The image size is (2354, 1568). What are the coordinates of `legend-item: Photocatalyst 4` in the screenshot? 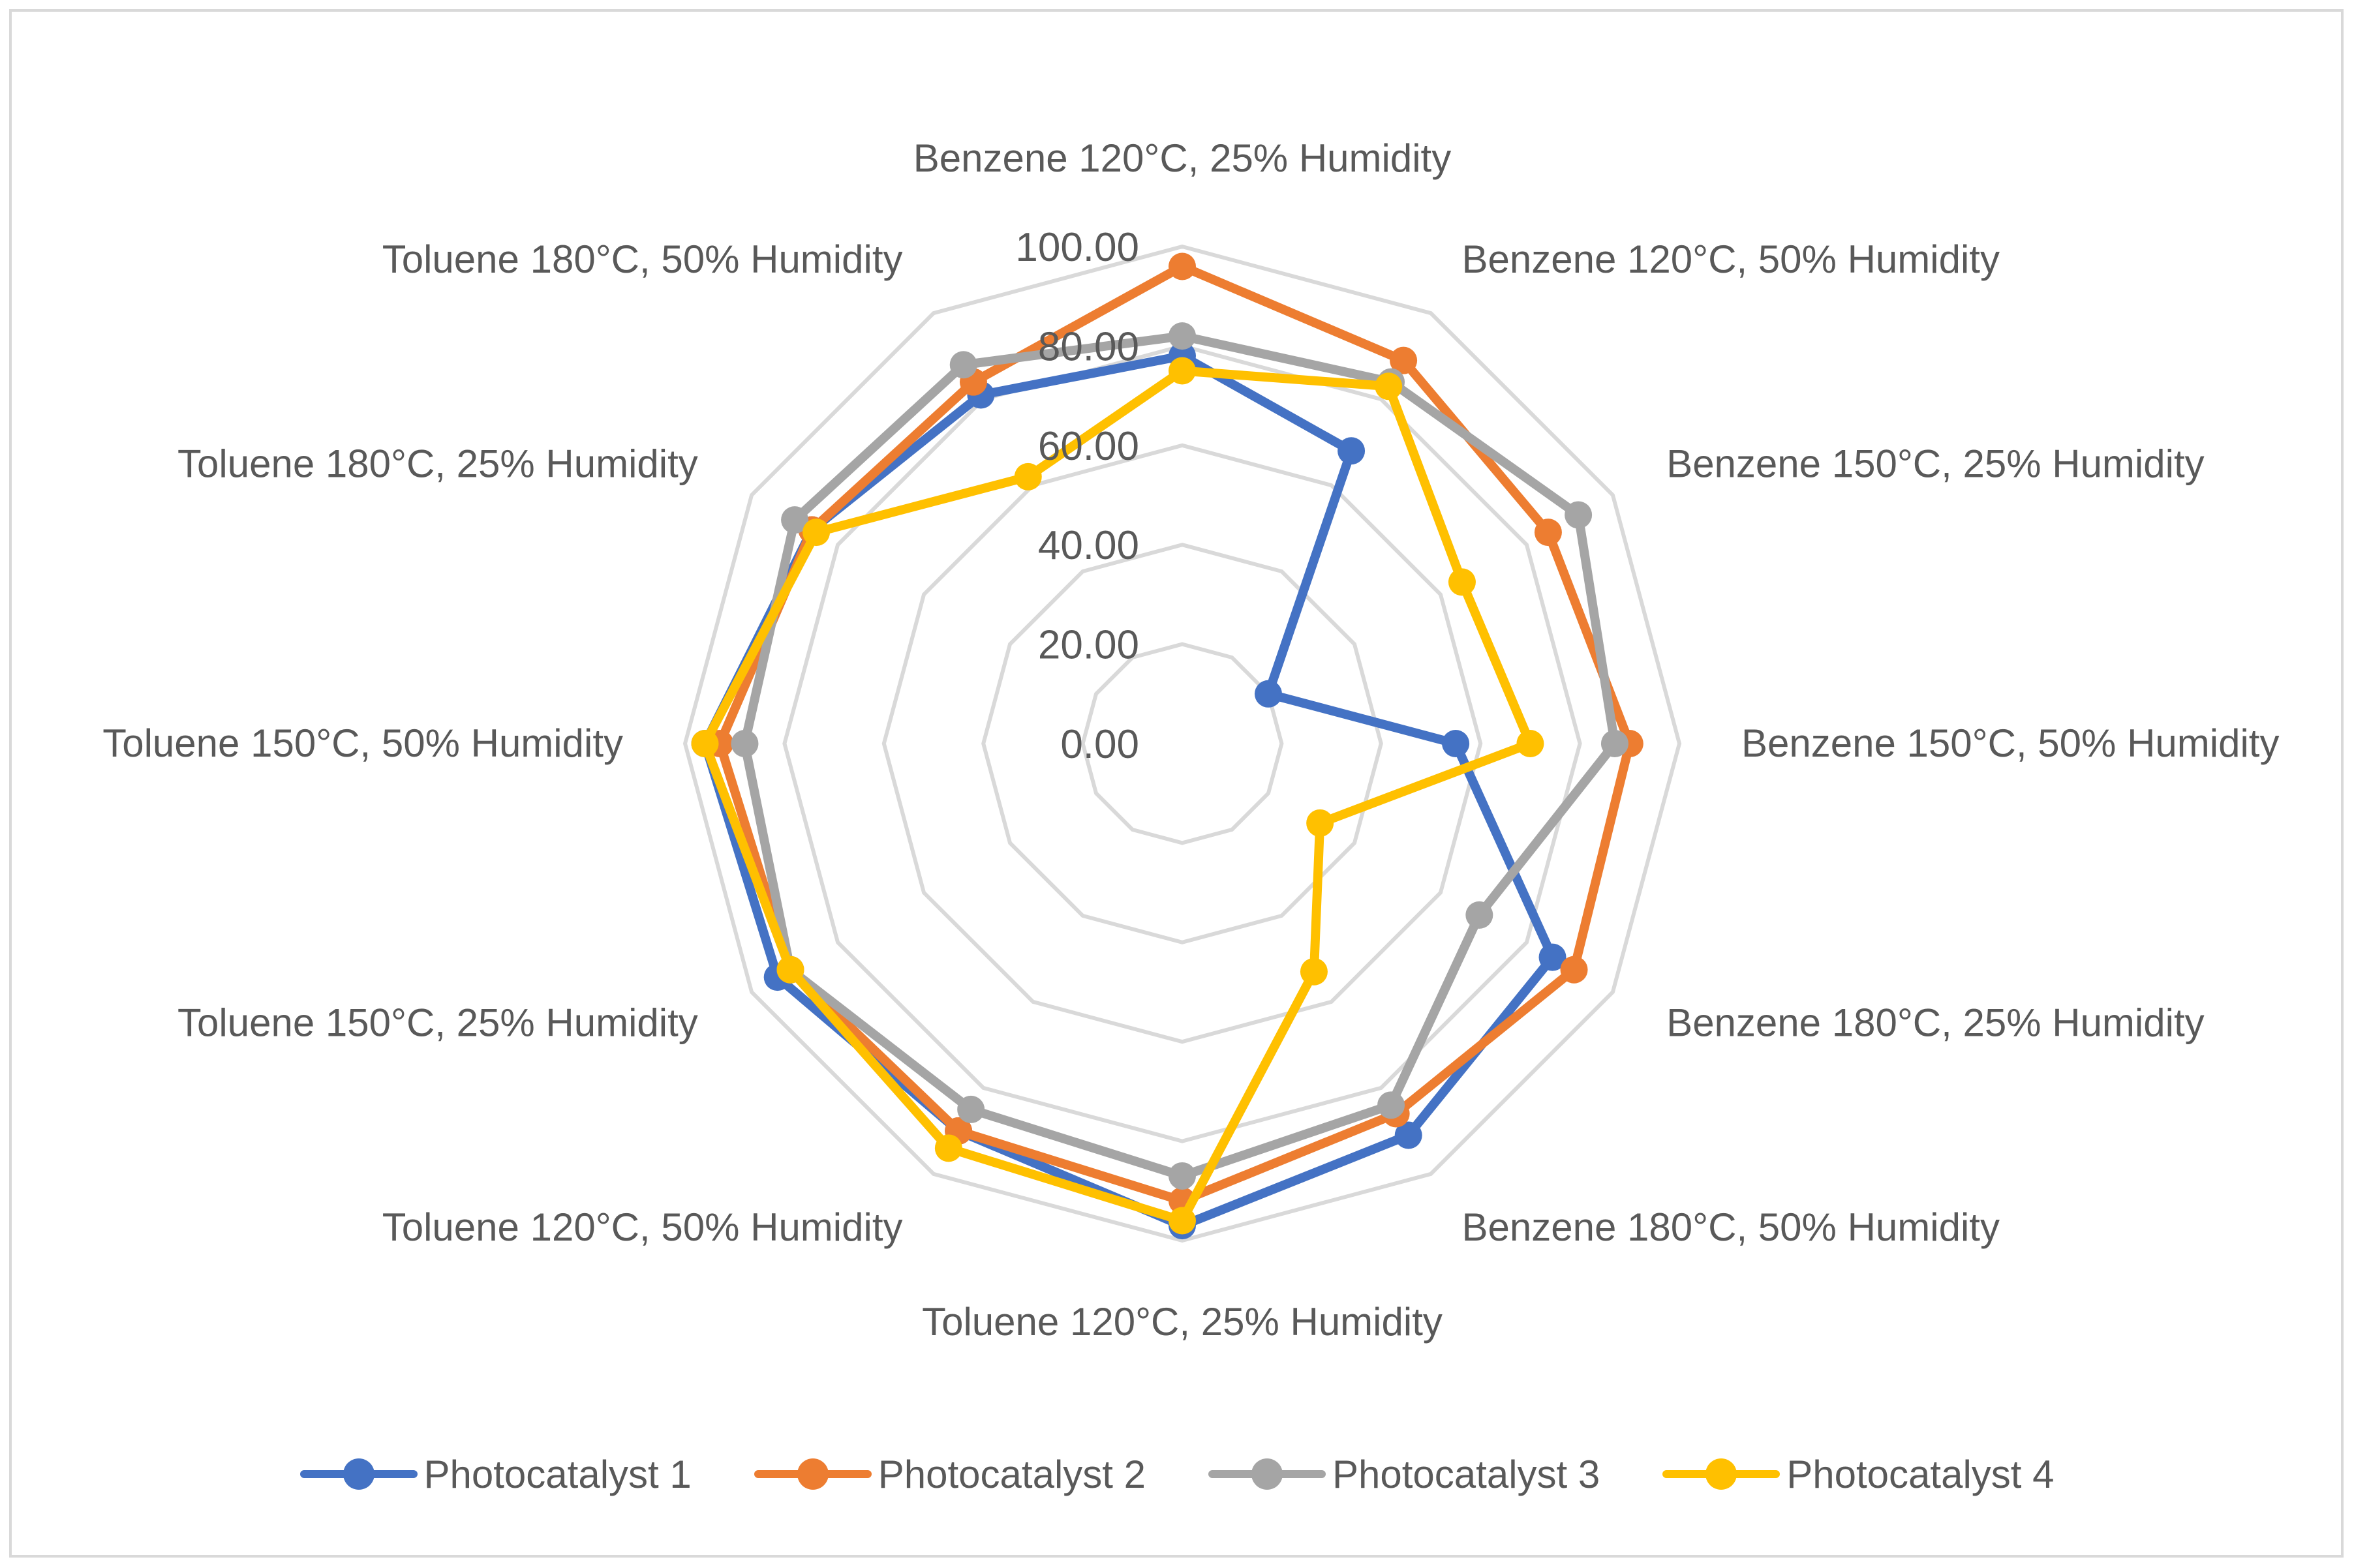 It's located at (1858, 1474).